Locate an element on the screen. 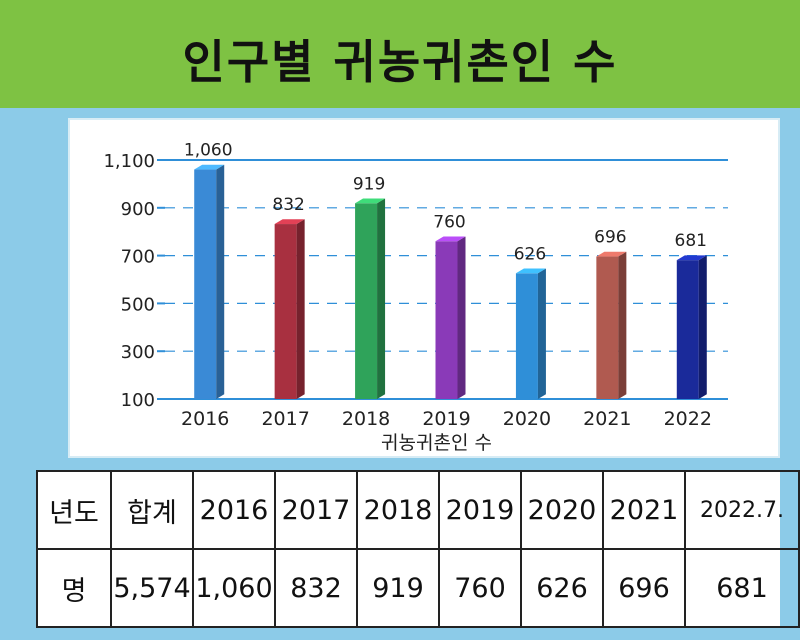 This screenshot has height=640, width=800. x-axis-label: 귀농귀촌인 수 is located at coordinates (436, 443).